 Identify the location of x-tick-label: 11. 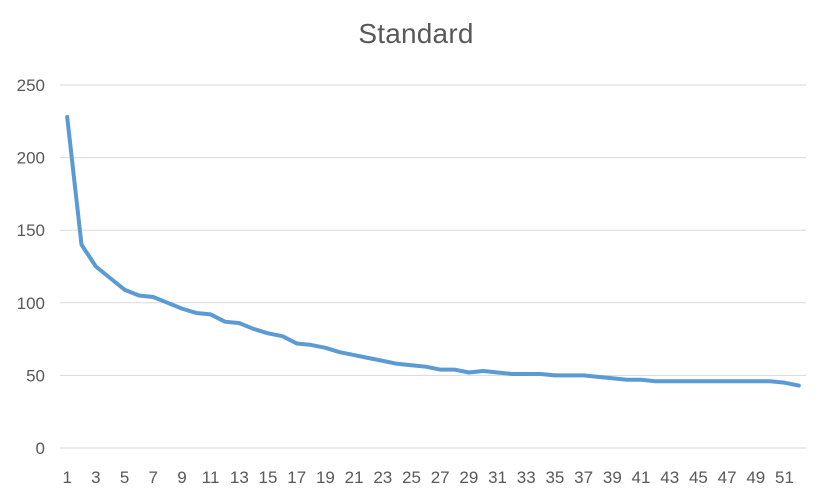
(211, 477).